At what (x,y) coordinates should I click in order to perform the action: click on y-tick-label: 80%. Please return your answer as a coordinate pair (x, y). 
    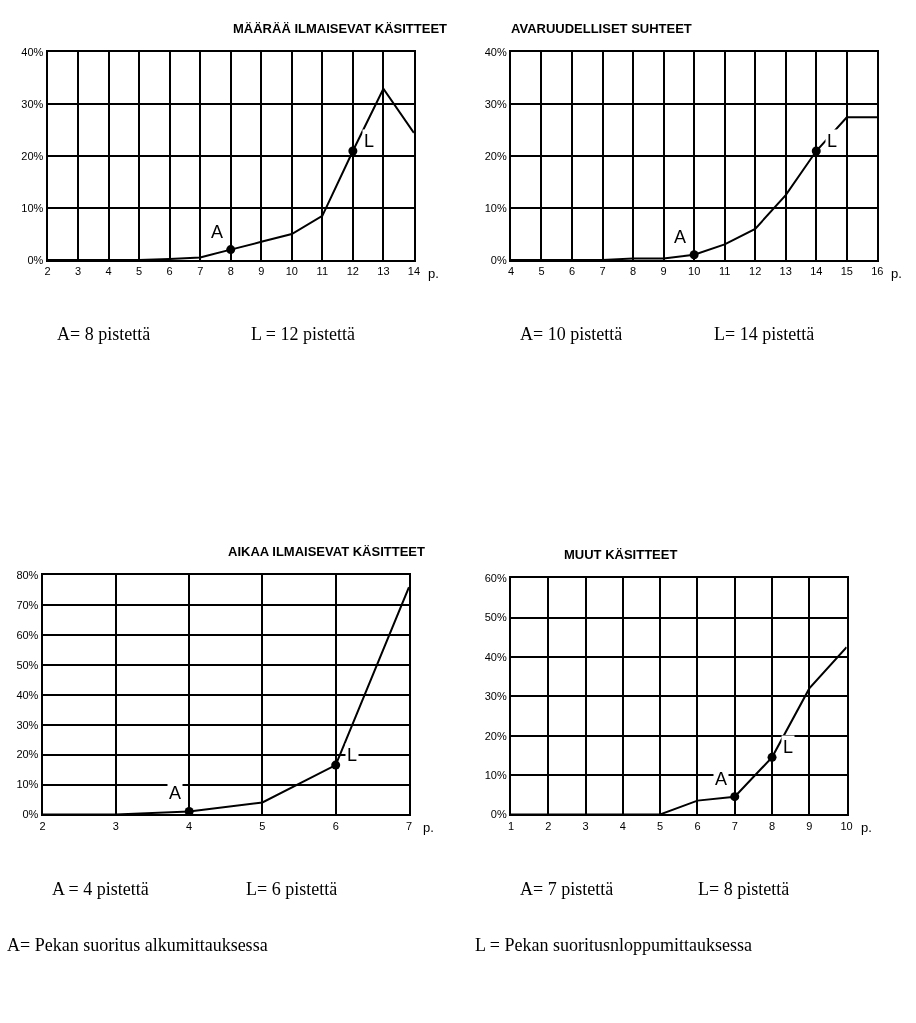
    Looking at the image, I should click on (27, 575).